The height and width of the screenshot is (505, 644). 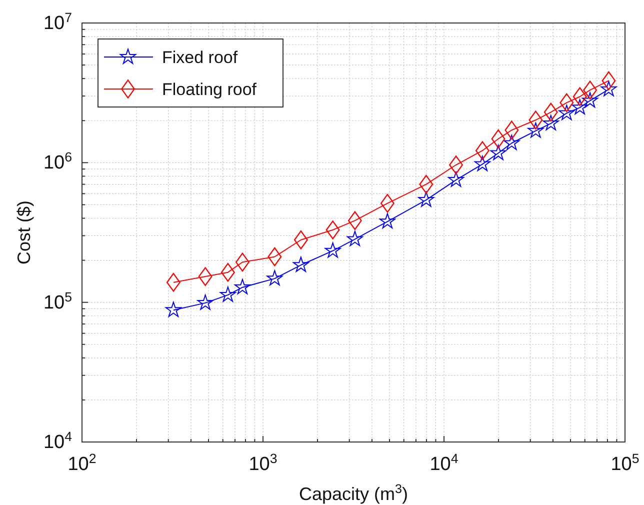 I want to click on x-tick-label: 10$^{3}$, so click(x=263, y=462).